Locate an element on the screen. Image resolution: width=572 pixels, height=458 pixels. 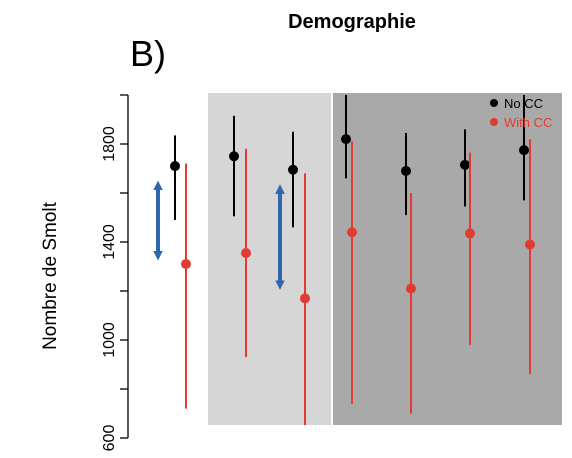
y-tick-label: 1000 is located at coordinates (109, 340).